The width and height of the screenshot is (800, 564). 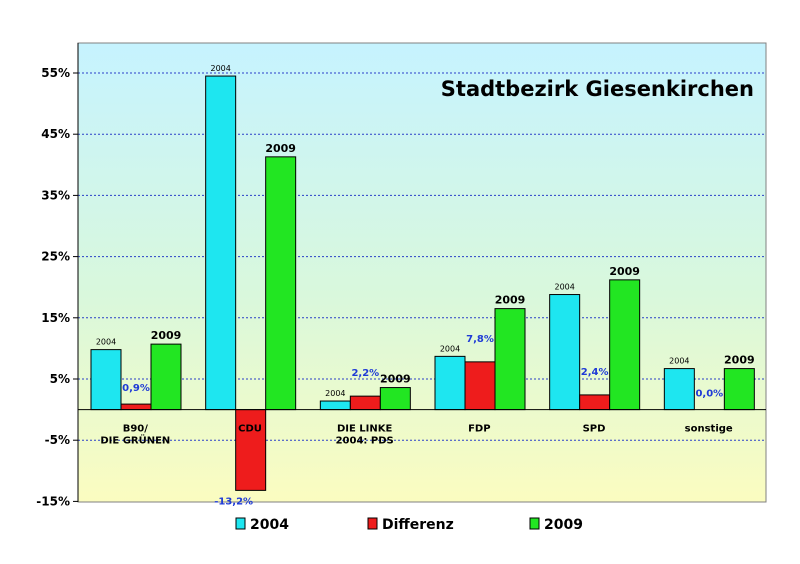 What do you see at coordinates (250, 429) in the screenshot?
I see `category-label: CDU` at bounding box center [250, 429].